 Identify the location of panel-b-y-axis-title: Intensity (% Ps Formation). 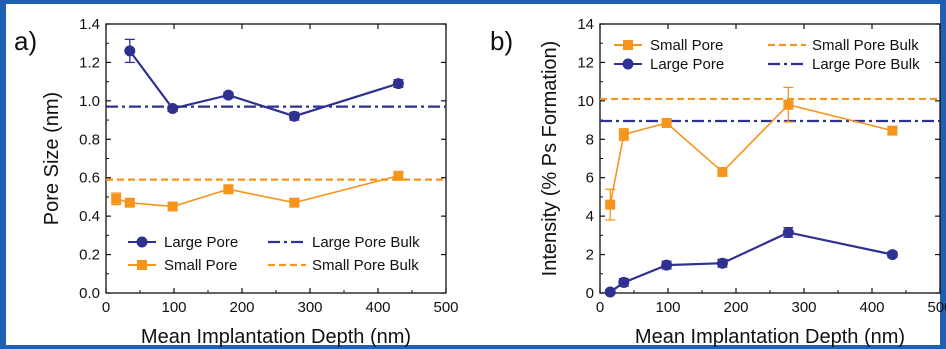
(550, 159).